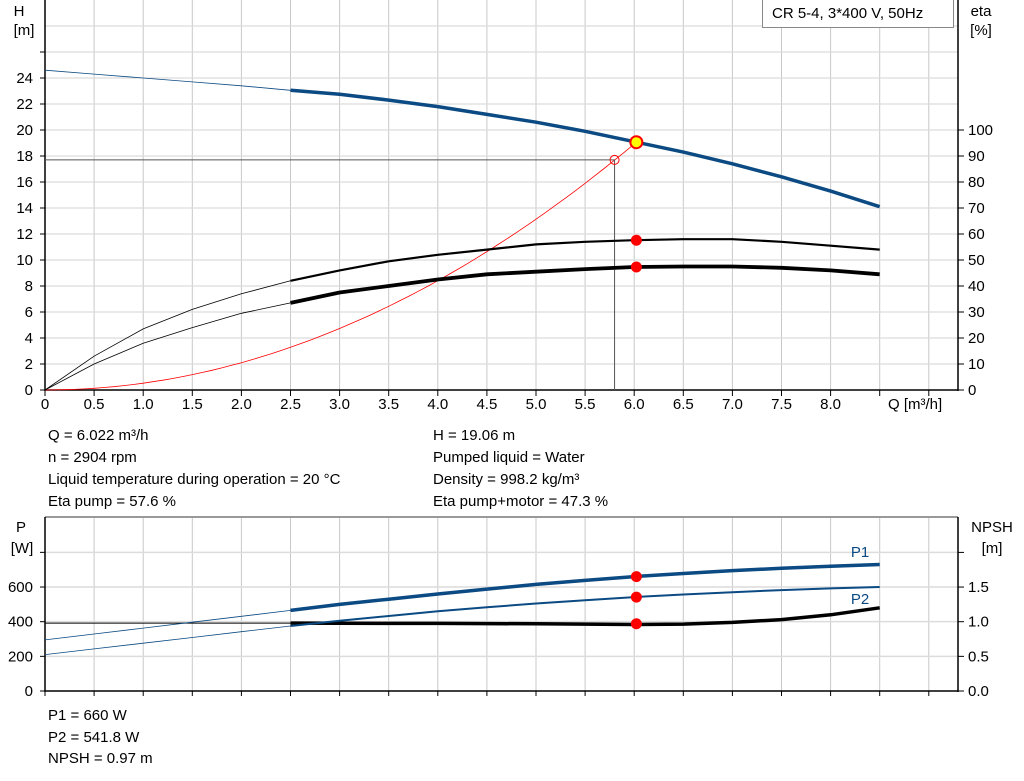 The height and width of the screenshot is (781, 1024). Describe the element at coordinates (860, 552) in the screenshot. I see `p1-series-label: P1` at that location.